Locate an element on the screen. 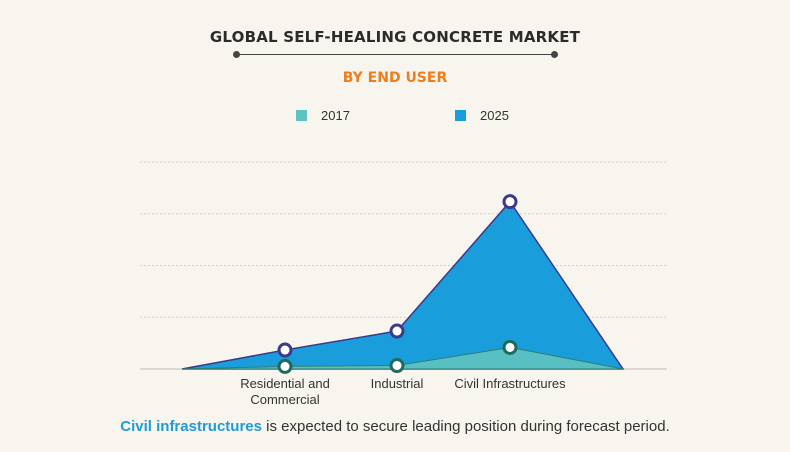  x-tick-label: Residential and Commercial is located at coordinates (285, 391).